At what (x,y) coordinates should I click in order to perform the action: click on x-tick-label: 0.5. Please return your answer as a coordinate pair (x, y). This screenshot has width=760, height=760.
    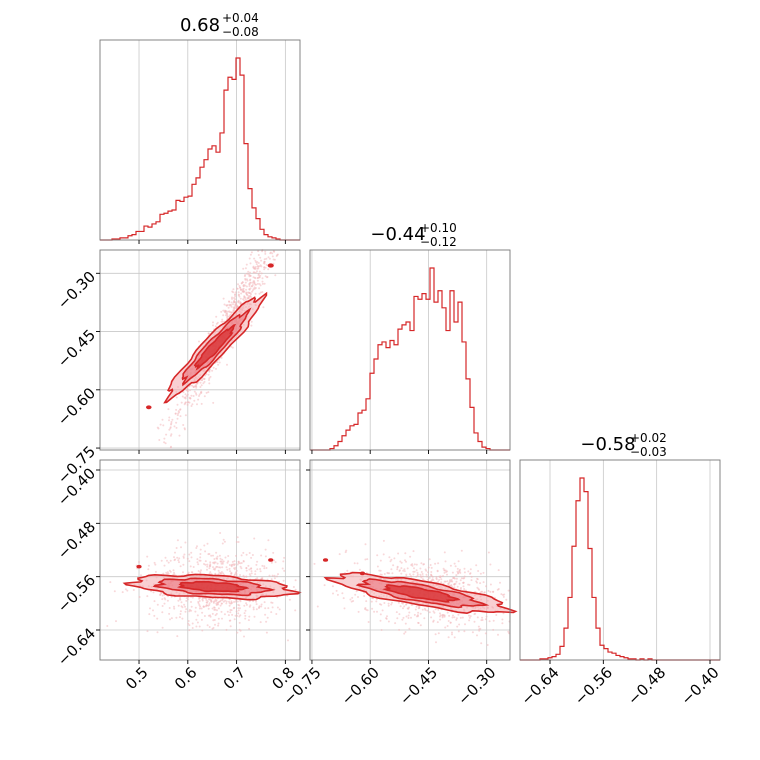
    Looking at the image, I should click on (137, 679).